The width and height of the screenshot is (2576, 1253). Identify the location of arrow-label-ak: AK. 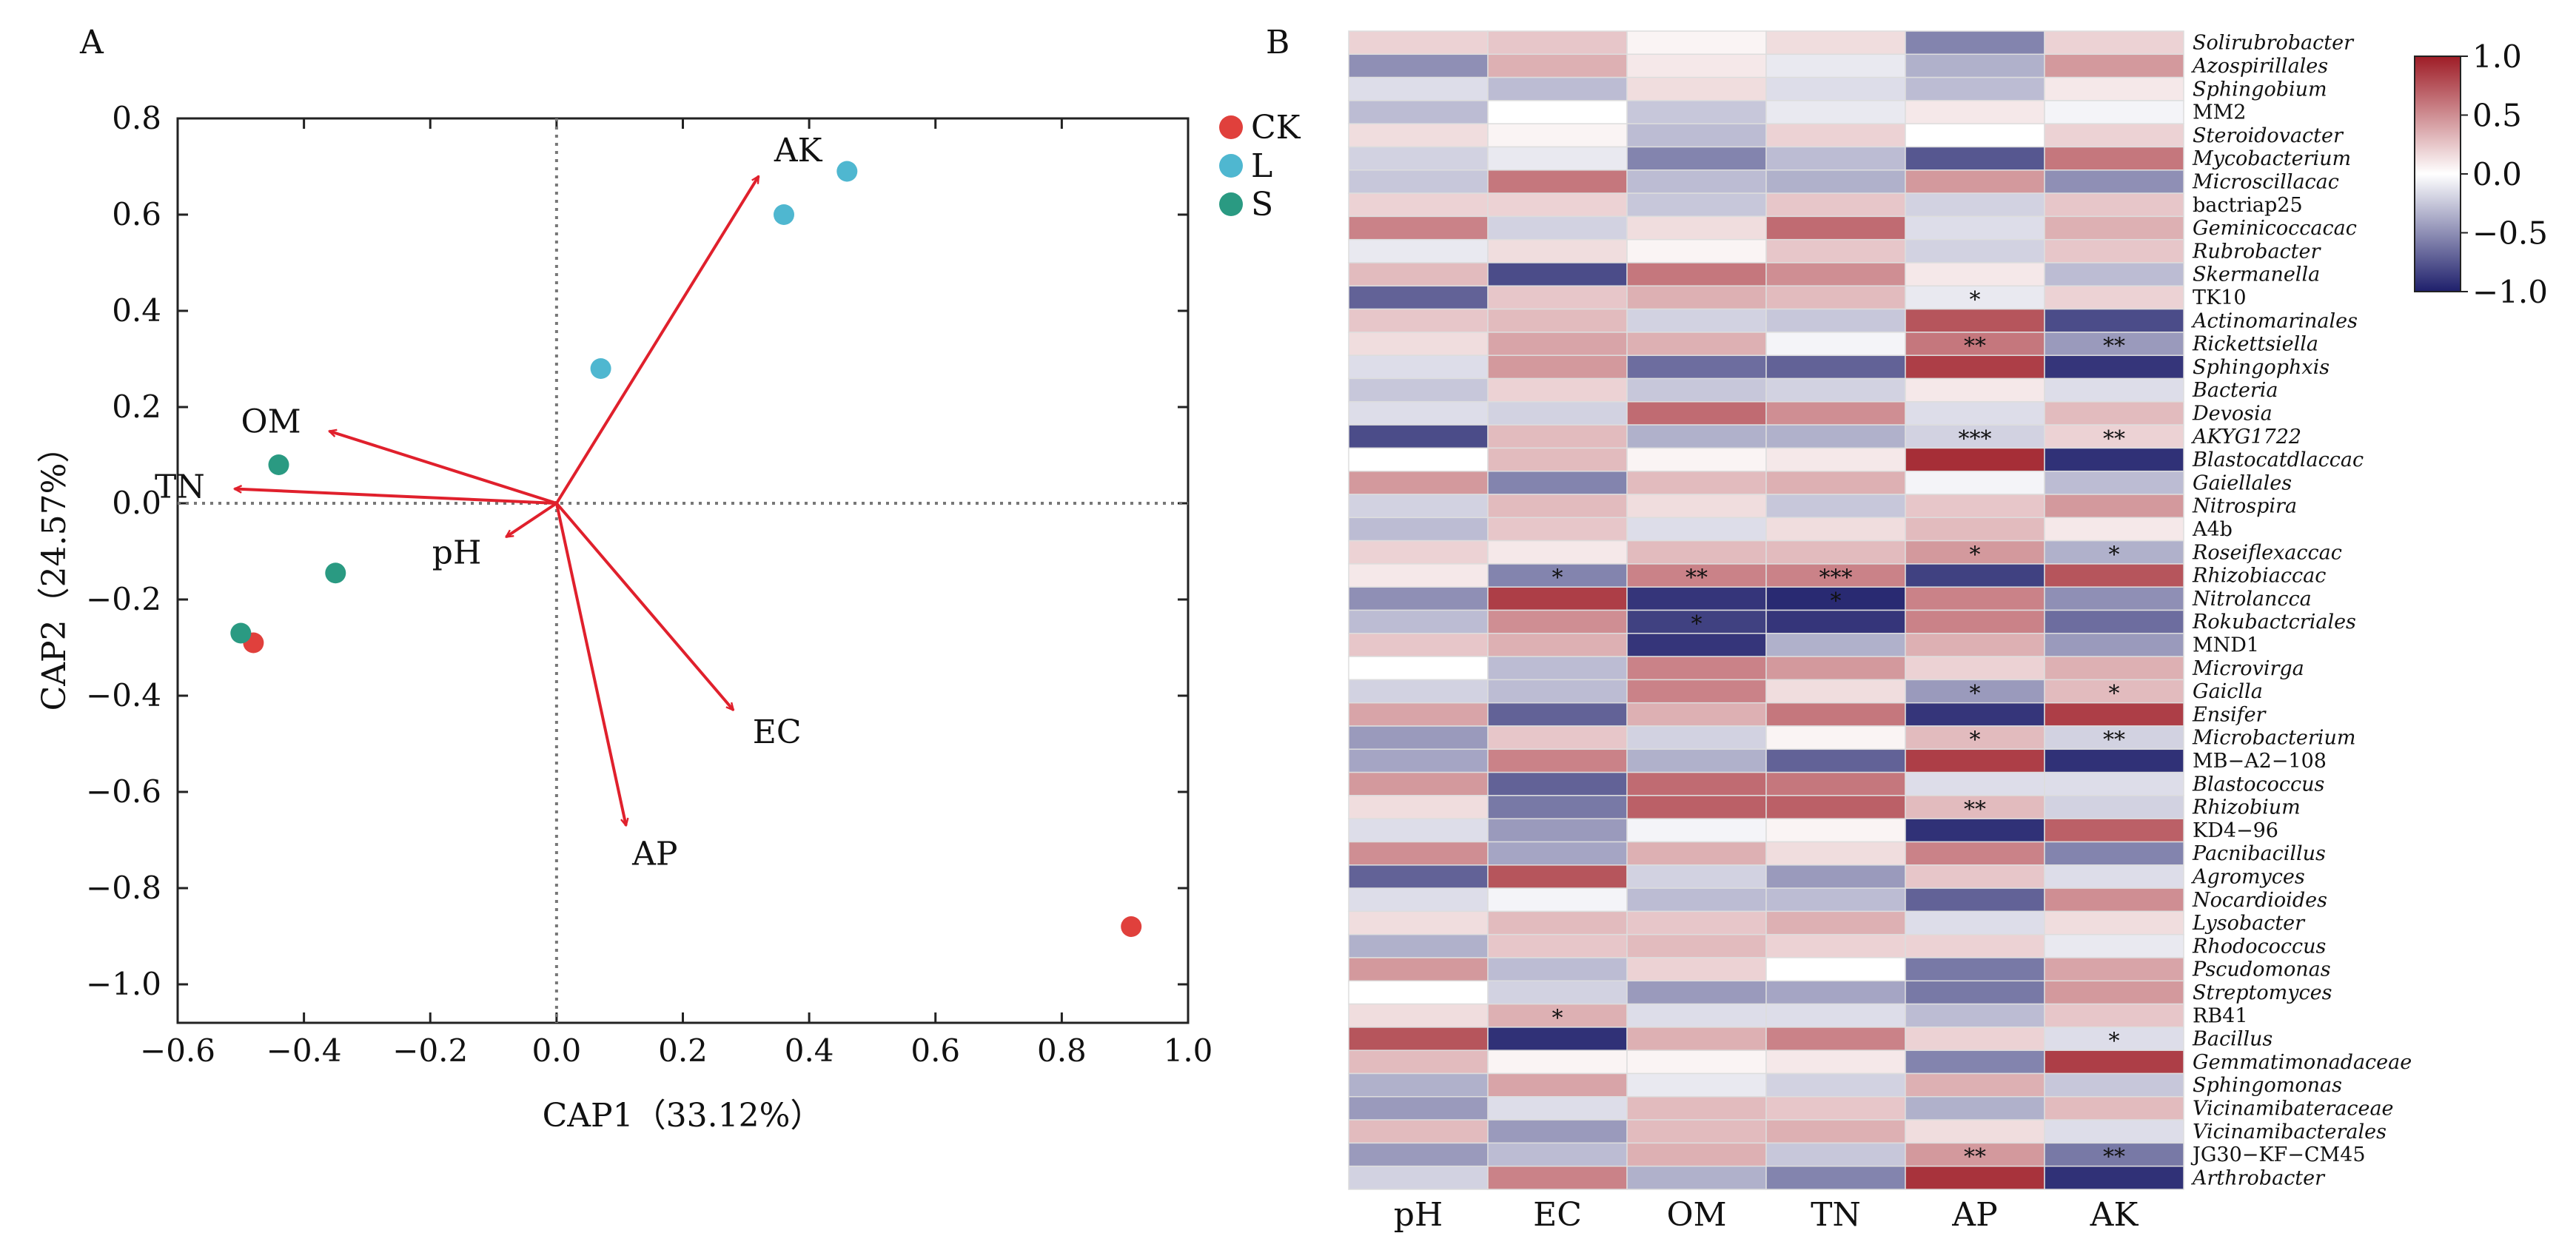
(798, 150).